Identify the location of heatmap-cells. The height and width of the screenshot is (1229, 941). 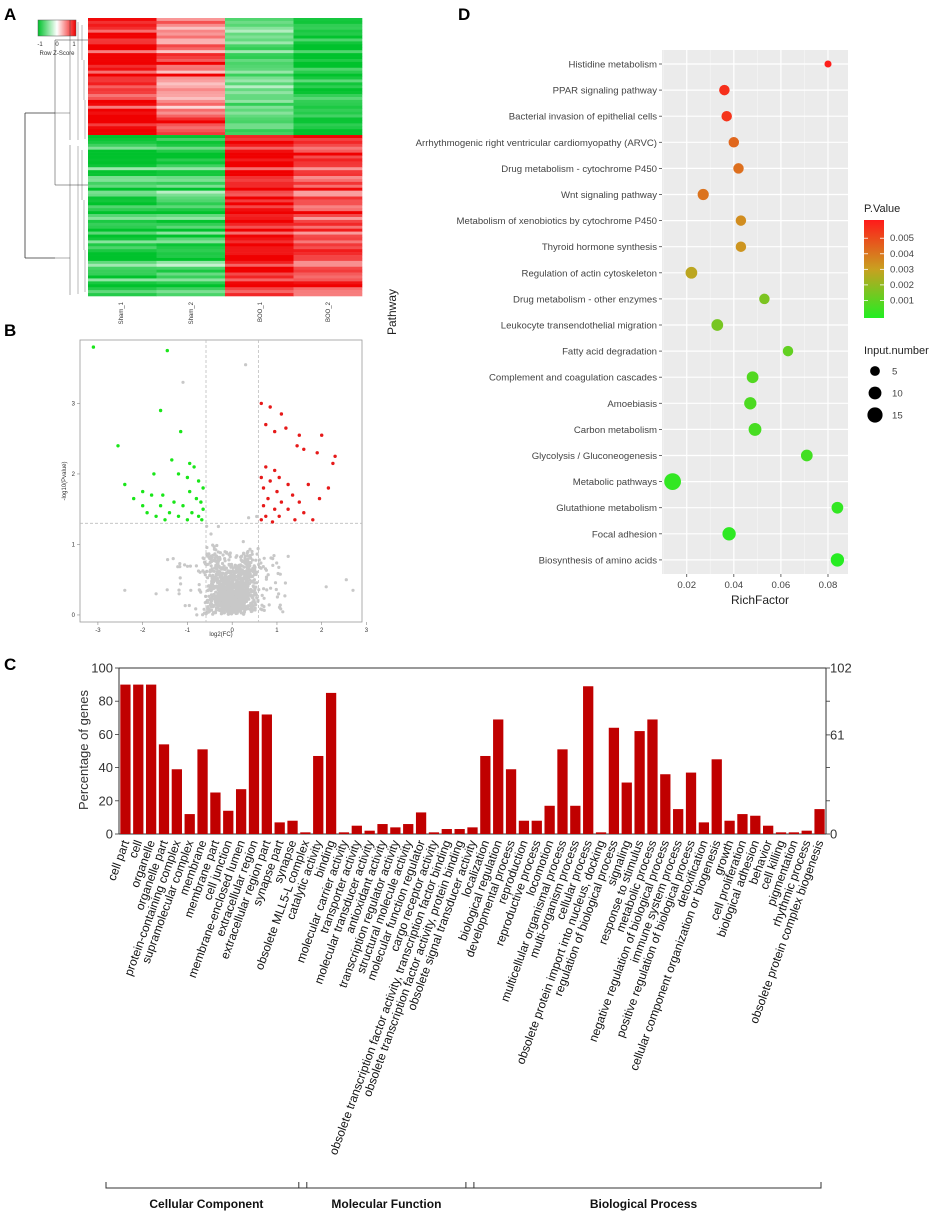
(225, 157).